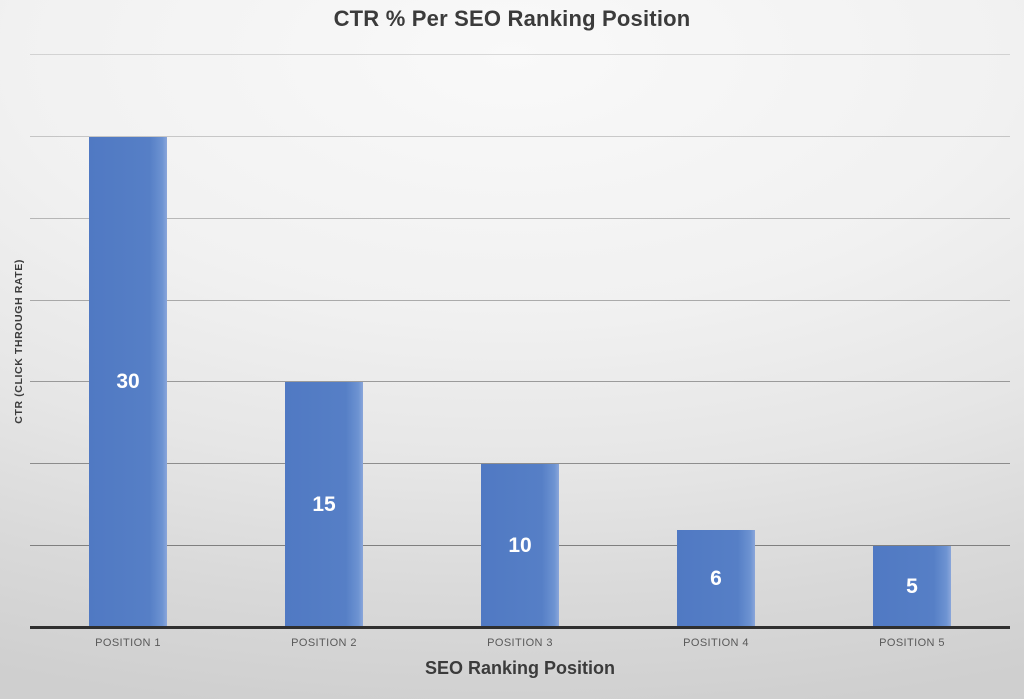 This screenshot has height=699, width=1024. I want to click on bar: 15, so click(324, 505).